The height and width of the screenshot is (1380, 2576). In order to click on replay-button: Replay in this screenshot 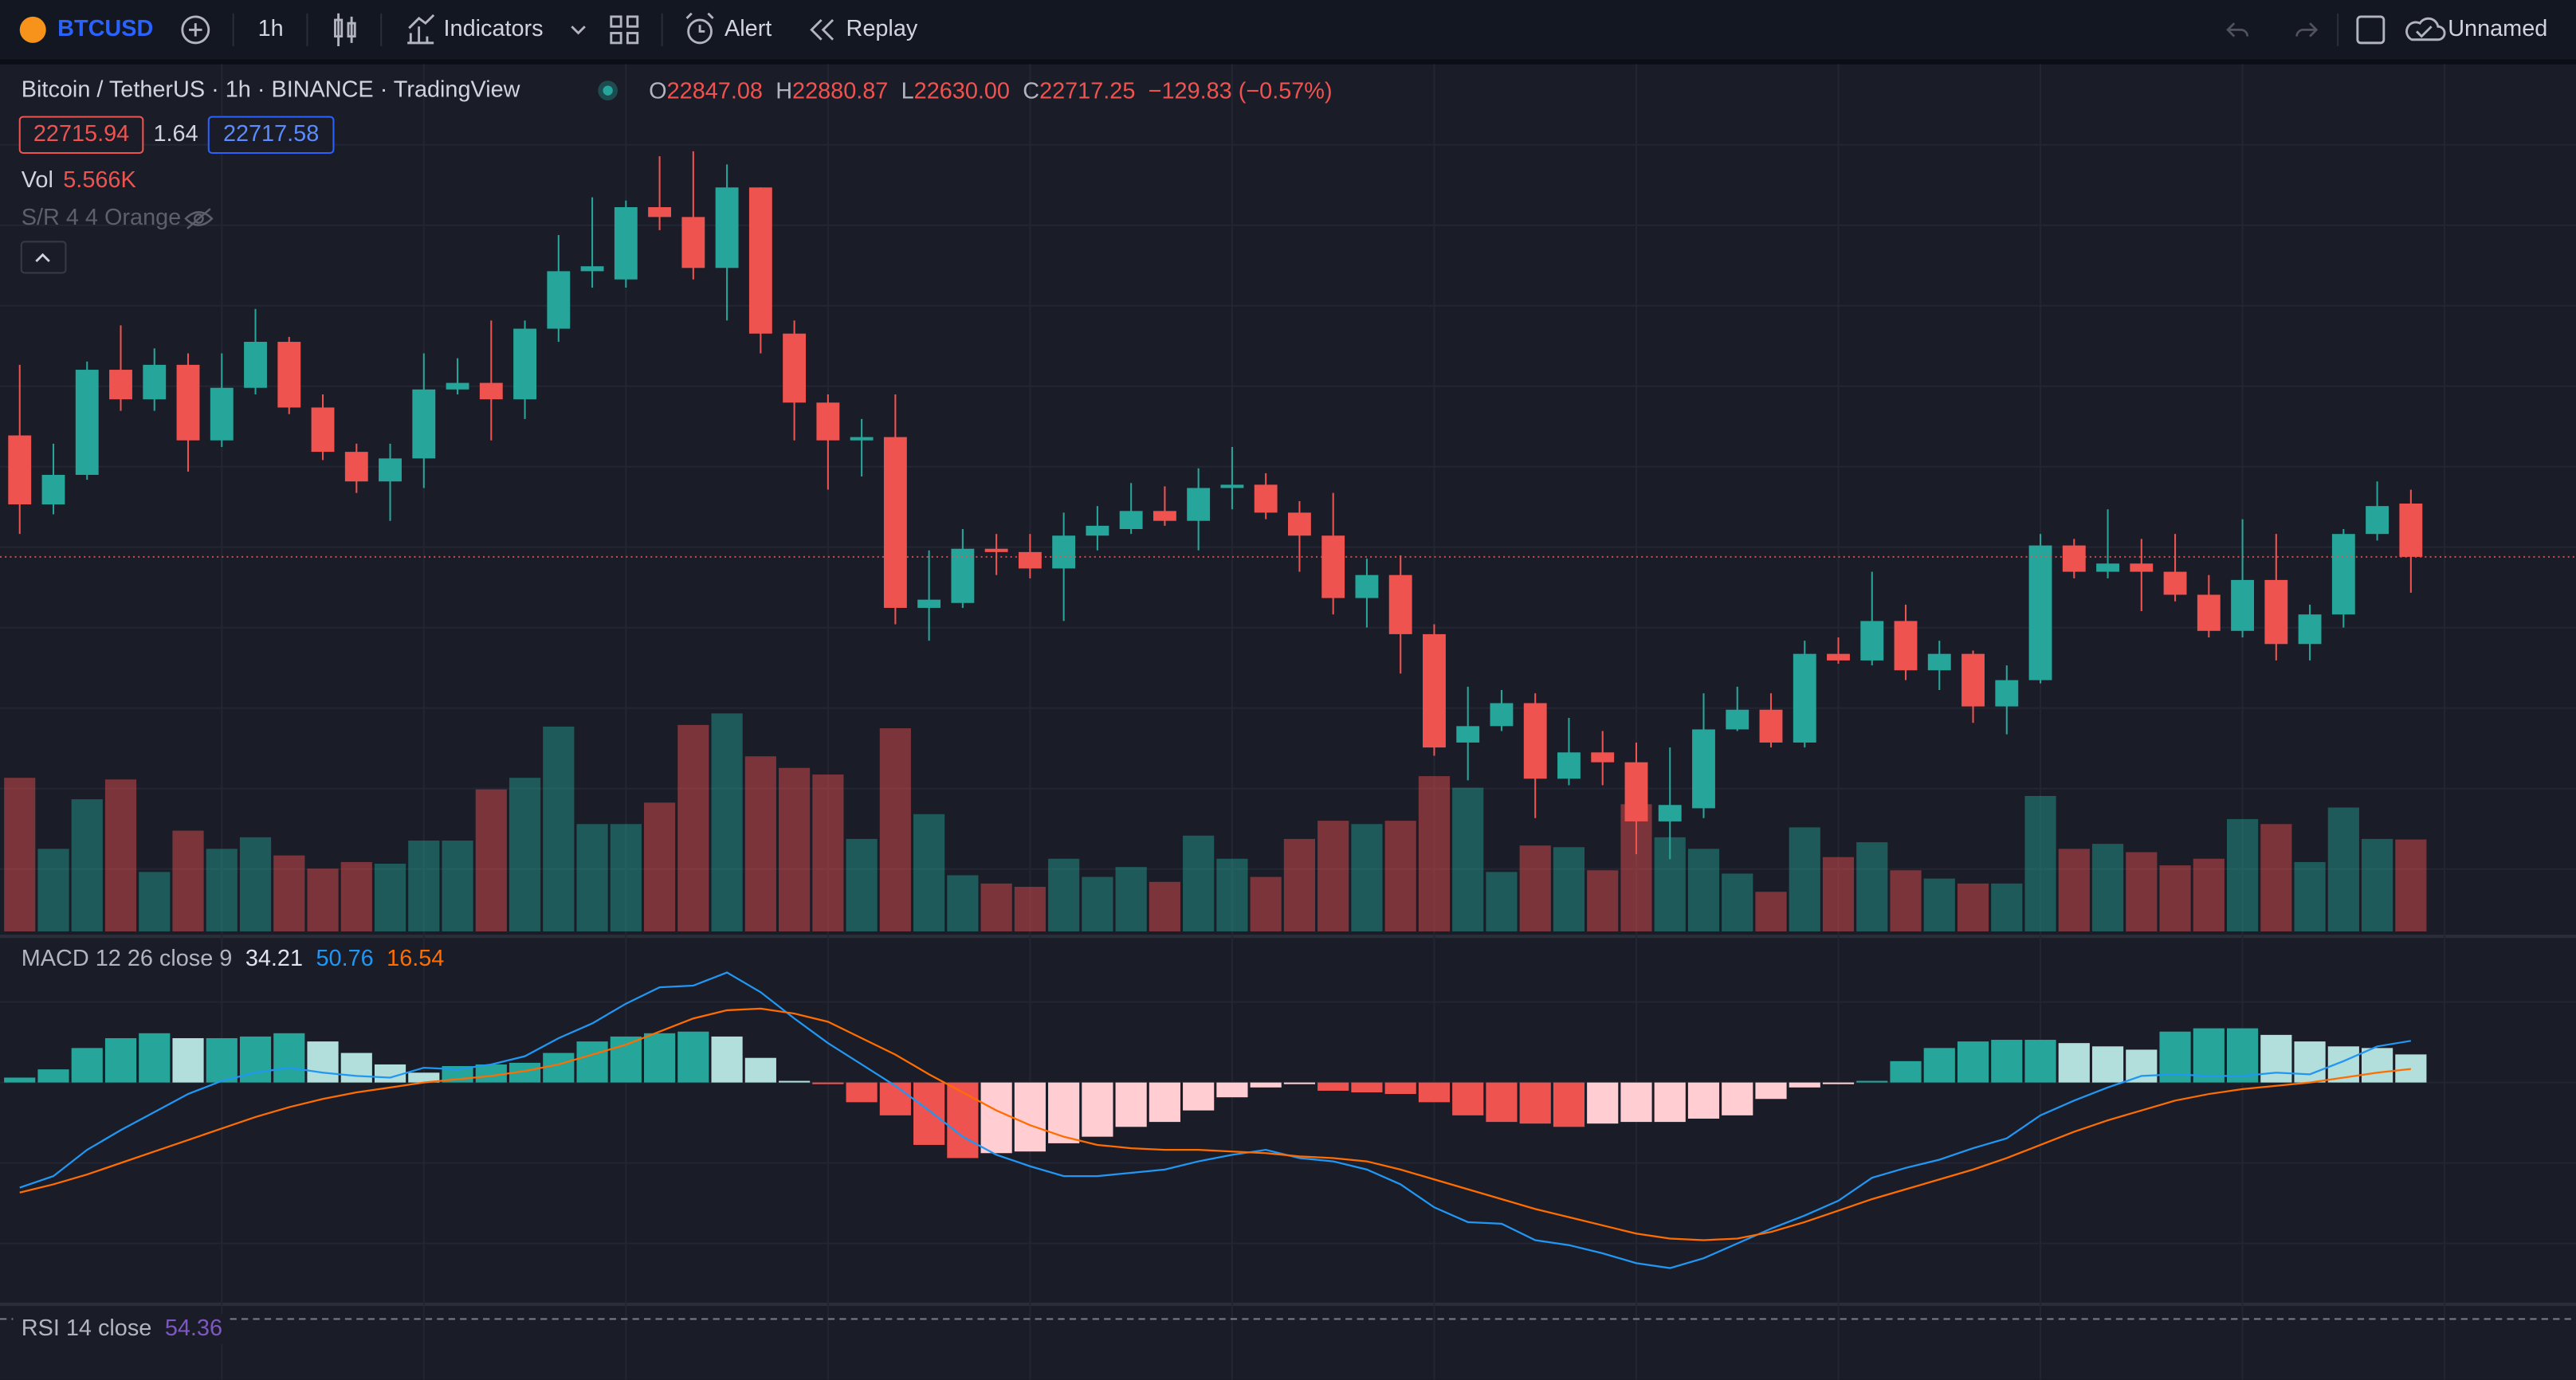, I will do `click(882, 28)`.